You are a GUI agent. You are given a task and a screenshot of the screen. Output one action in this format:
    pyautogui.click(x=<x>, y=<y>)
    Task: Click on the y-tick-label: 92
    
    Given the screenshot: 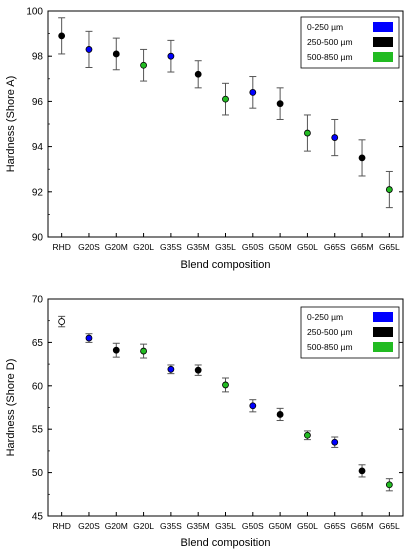 What is the action you would take?
    pyautogui.click(x=38, y=192)
    